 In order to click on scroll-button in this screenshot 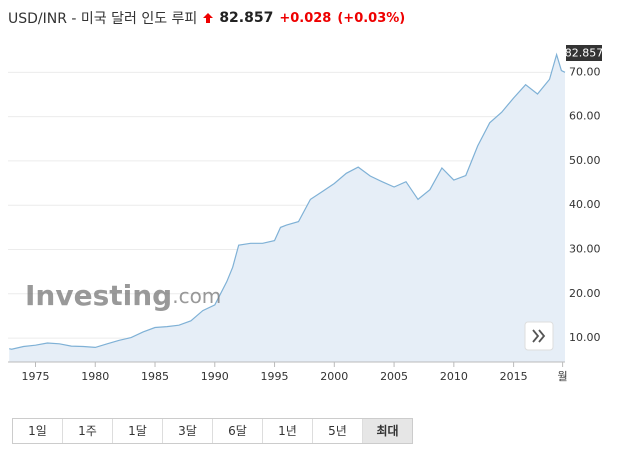, I will do `click(539, 336)`.